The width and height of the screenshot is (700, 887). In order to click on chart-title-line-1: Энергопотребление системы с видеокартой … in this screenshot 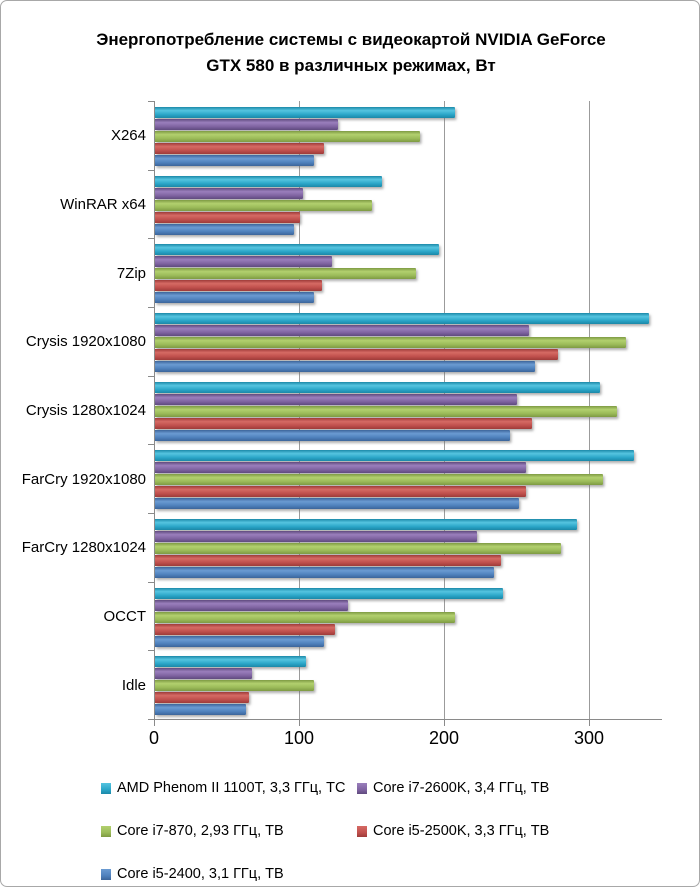, I will do `click(351, 39)`.